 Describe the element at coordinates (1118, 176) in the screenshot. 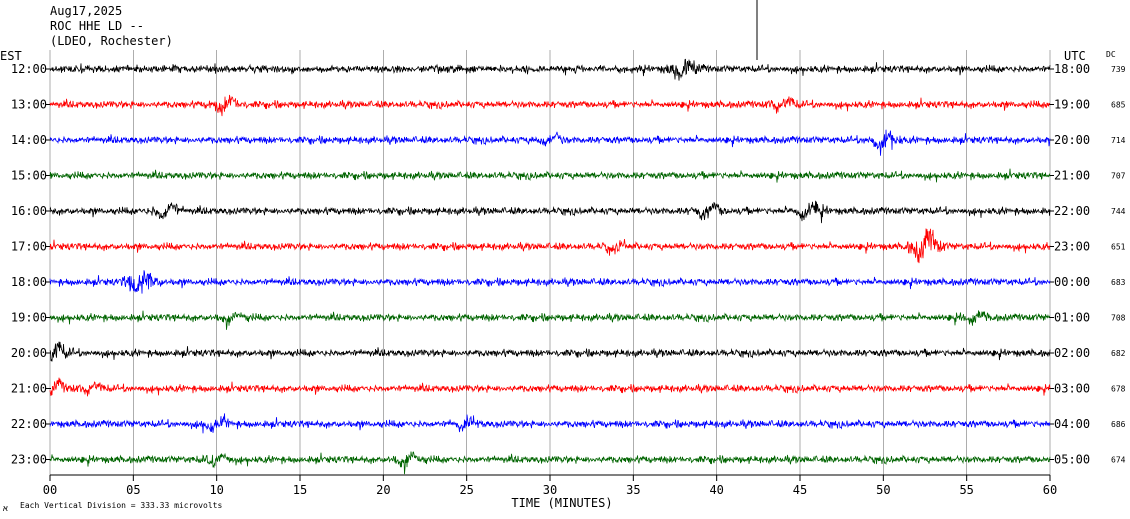

I see `dc-value: 707` at that location.